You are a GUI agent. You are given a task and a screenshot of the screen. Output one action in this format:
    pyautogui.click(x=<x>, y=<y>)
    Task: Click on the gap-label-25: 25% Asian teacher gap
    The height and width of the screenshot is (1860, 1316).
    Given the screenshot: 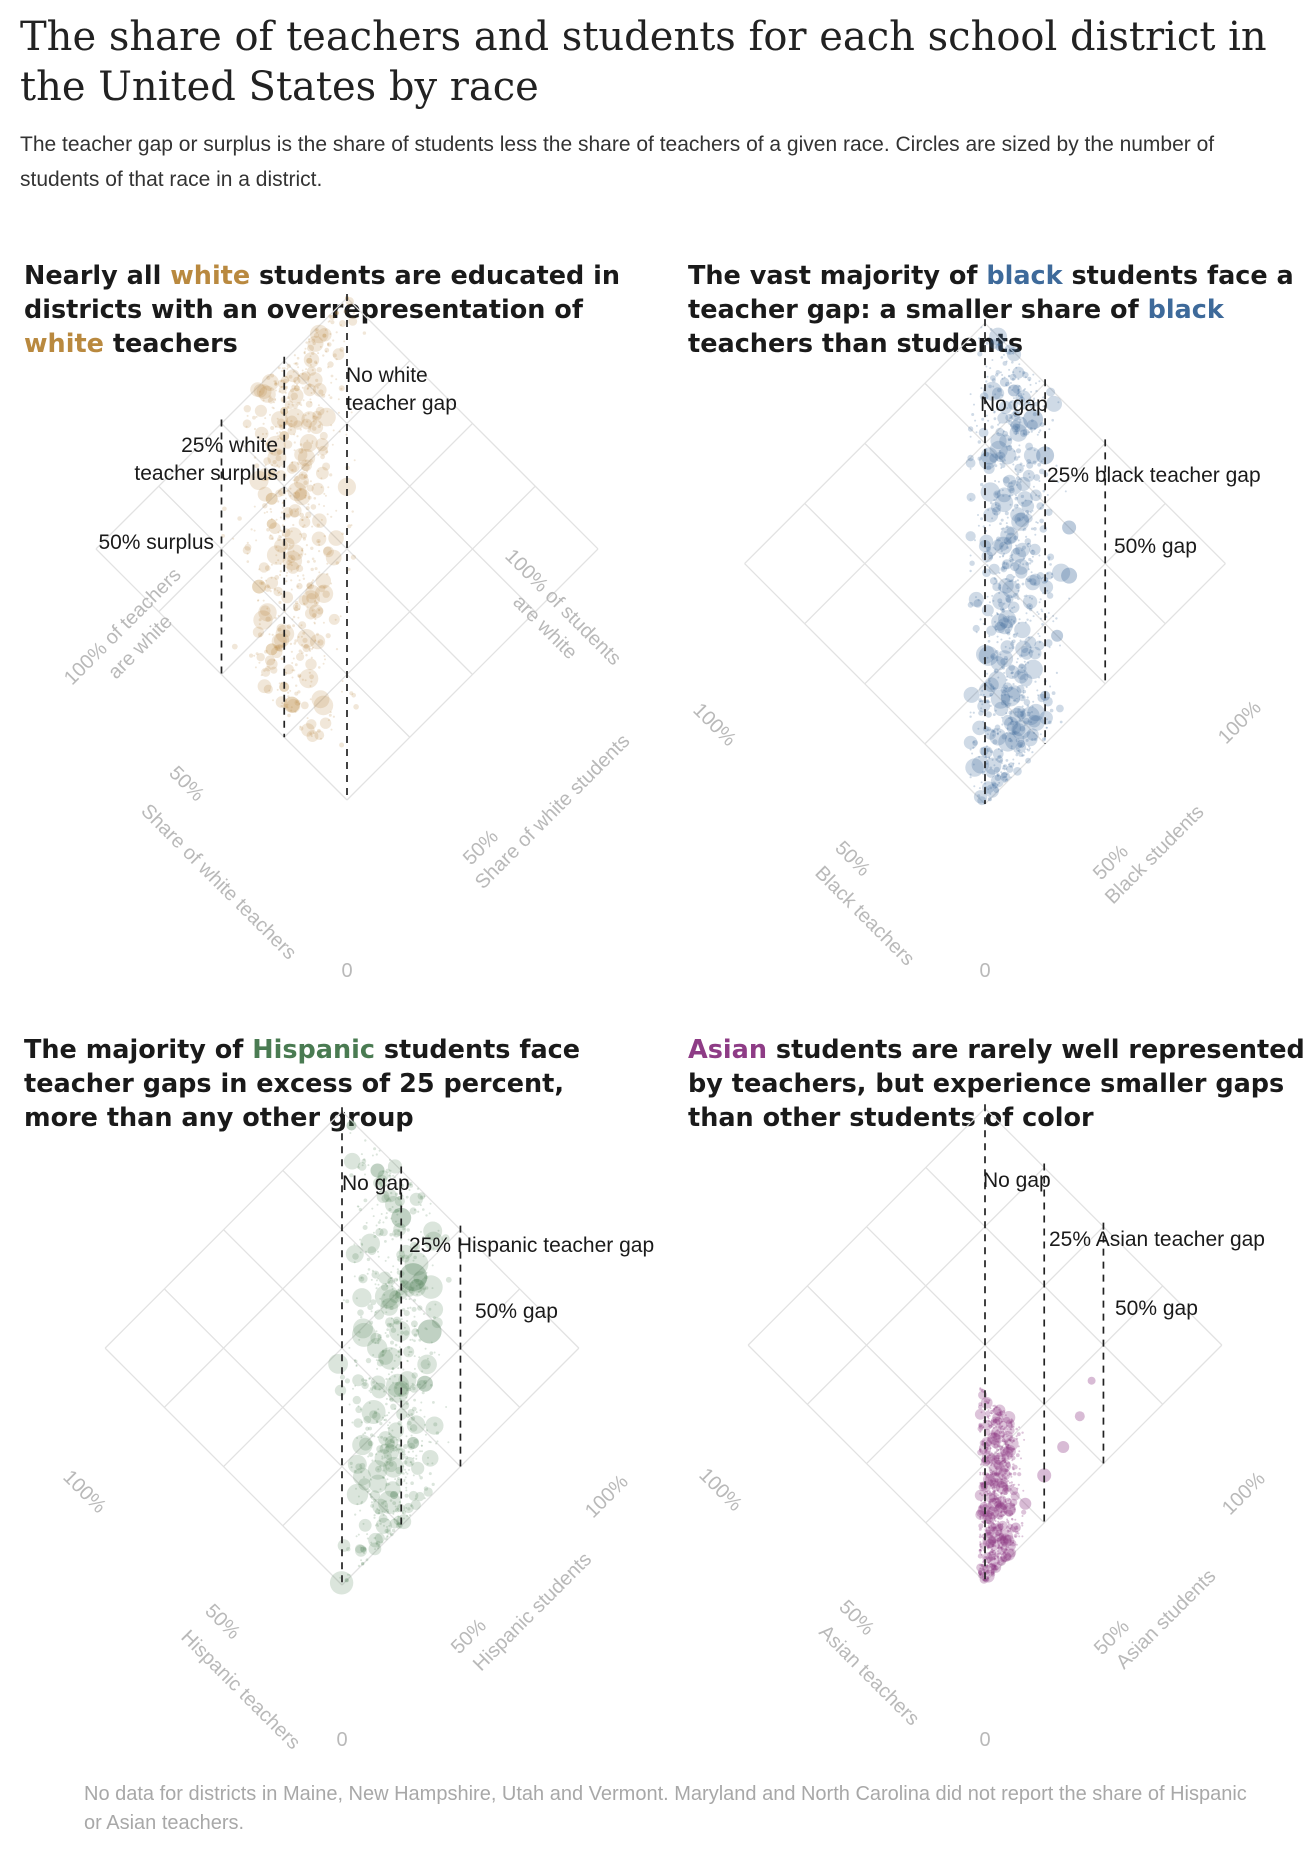 What is the action you would take?
    pyautogui.click(x=1157, y=1239)
    